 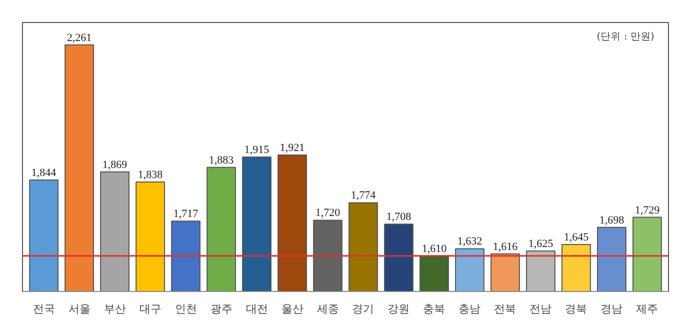 What do you see at coordinates (541, 309) in the screenshot?
I see `x-tick-label: 전남` at bounding box center [541, 309].